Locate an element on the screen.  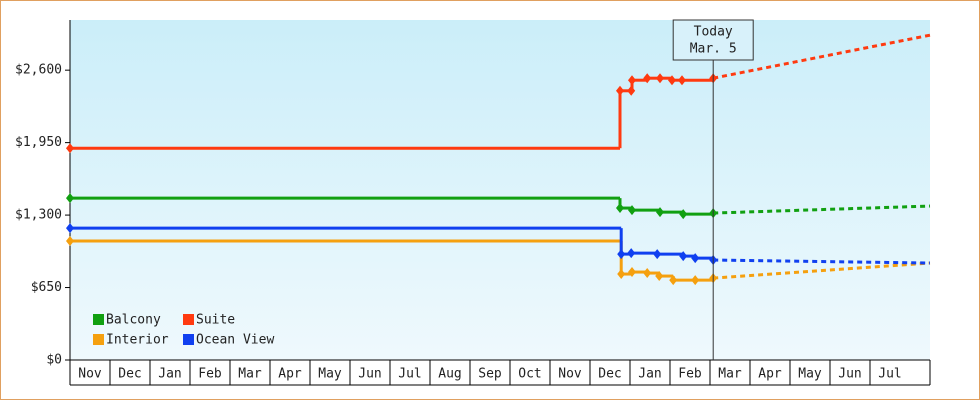
legend-label: Balcony is located at coordinates (133, 320).